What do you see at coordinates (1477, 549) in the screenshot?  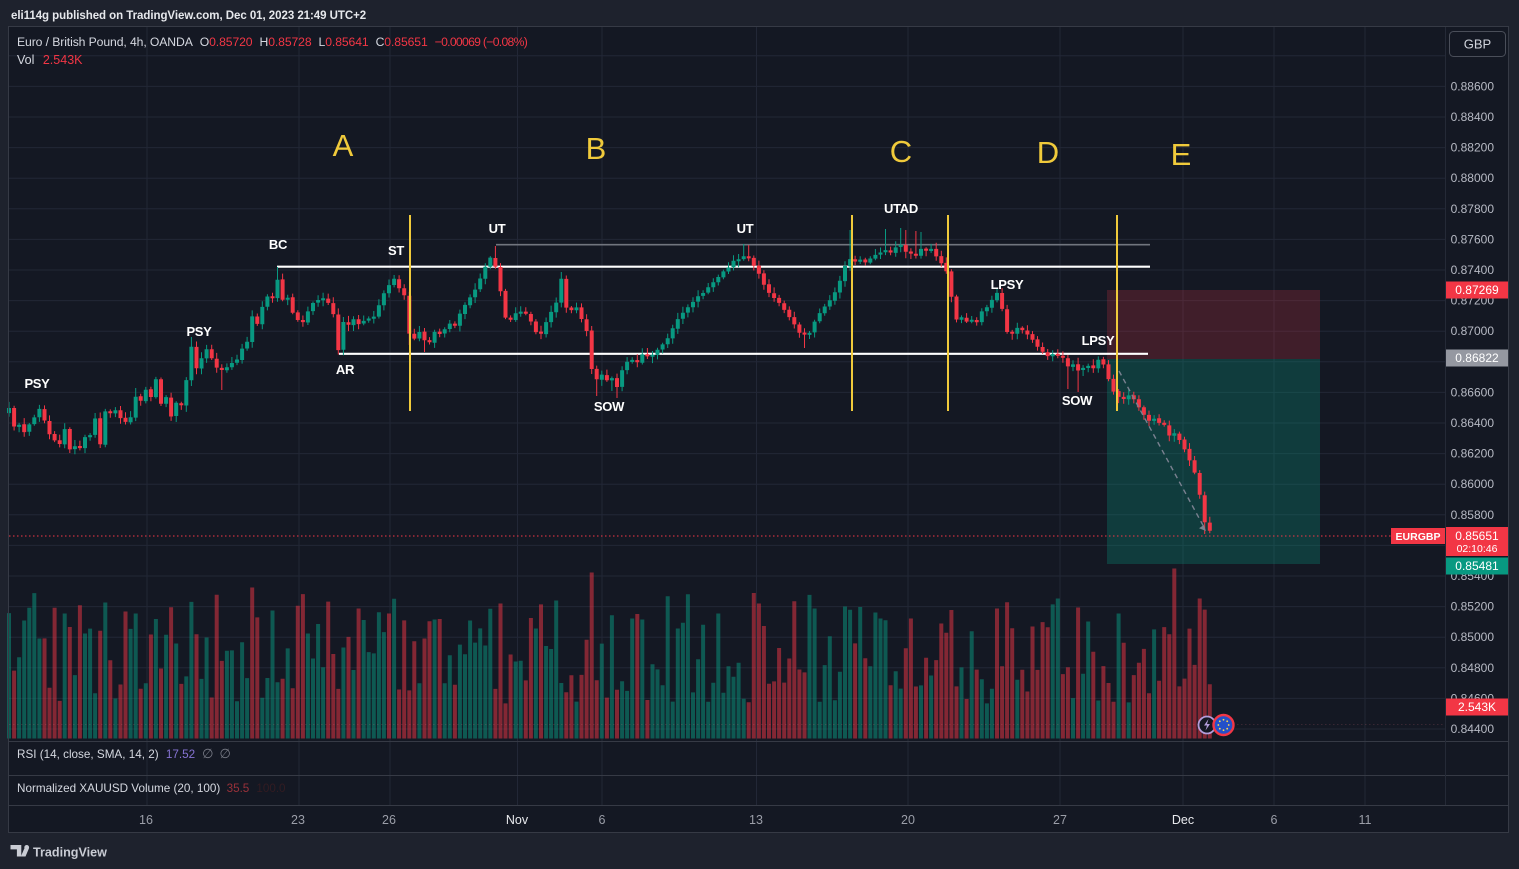 I see `svg-text: 02:10:46` at bounding box center [1477, 549].